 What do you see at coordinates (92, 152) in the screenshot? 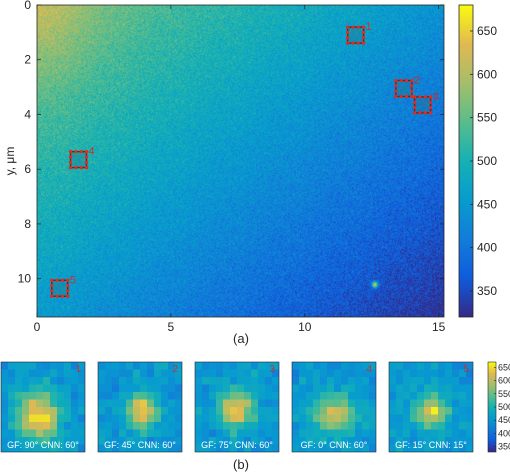
I see `marker-number: 4` at bounding box center [92, 152].